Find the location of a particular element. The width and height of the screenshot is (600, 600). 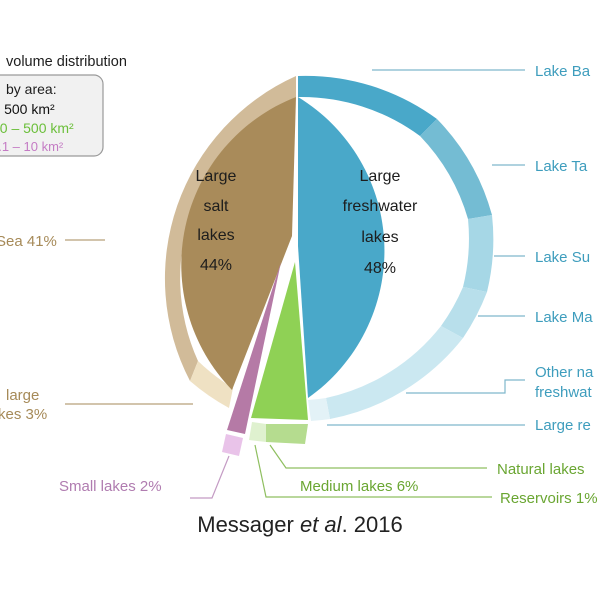

slice-label-salt-line2: salt is located at coordinates (216, 206).